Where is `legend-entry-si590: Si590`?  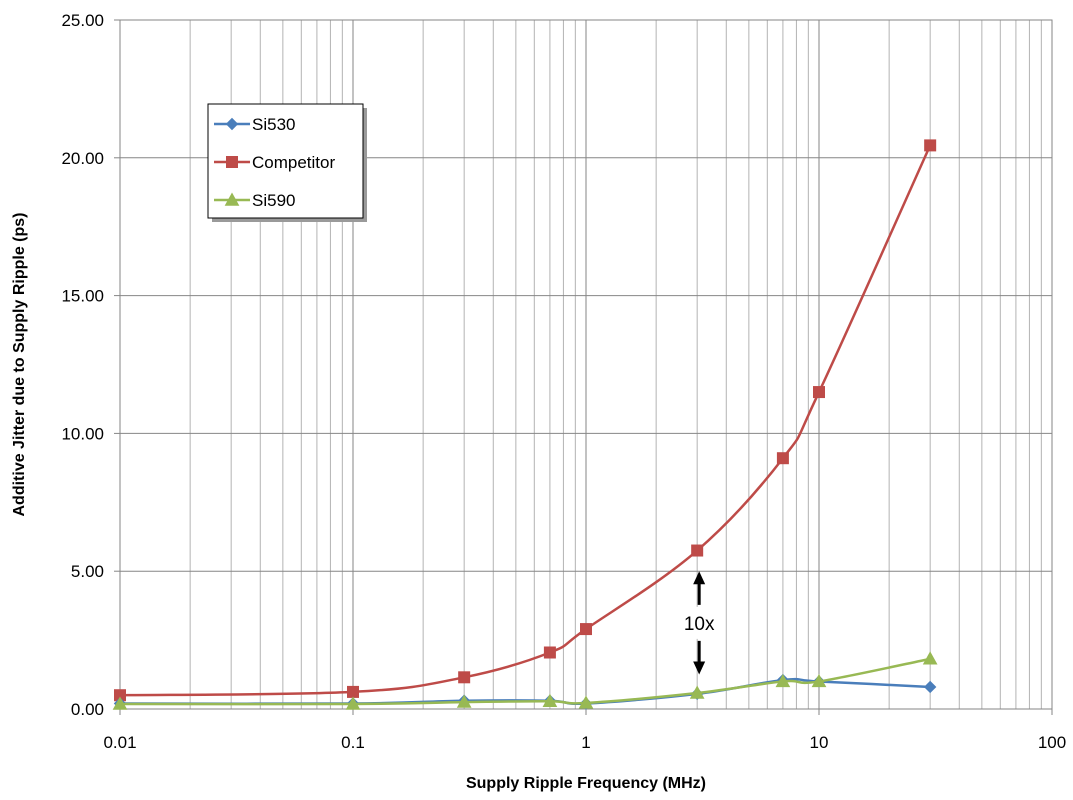 legend-entry-si590: Si590 is located at coordinates (254, 200).